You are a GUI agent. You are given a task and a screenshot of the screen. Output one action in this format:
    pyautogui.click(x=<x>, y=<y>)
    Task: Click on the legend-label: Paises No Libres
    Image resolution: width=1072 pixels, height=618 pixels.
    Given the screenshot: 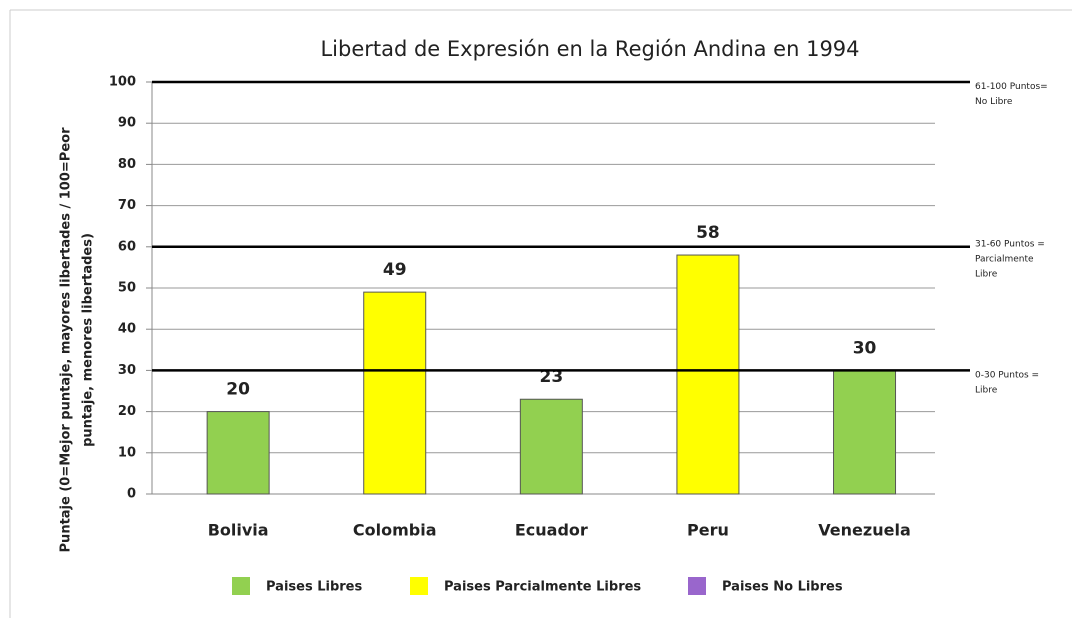 What is the action you would take?
    pyautogui.click(x=782, y=587)
    